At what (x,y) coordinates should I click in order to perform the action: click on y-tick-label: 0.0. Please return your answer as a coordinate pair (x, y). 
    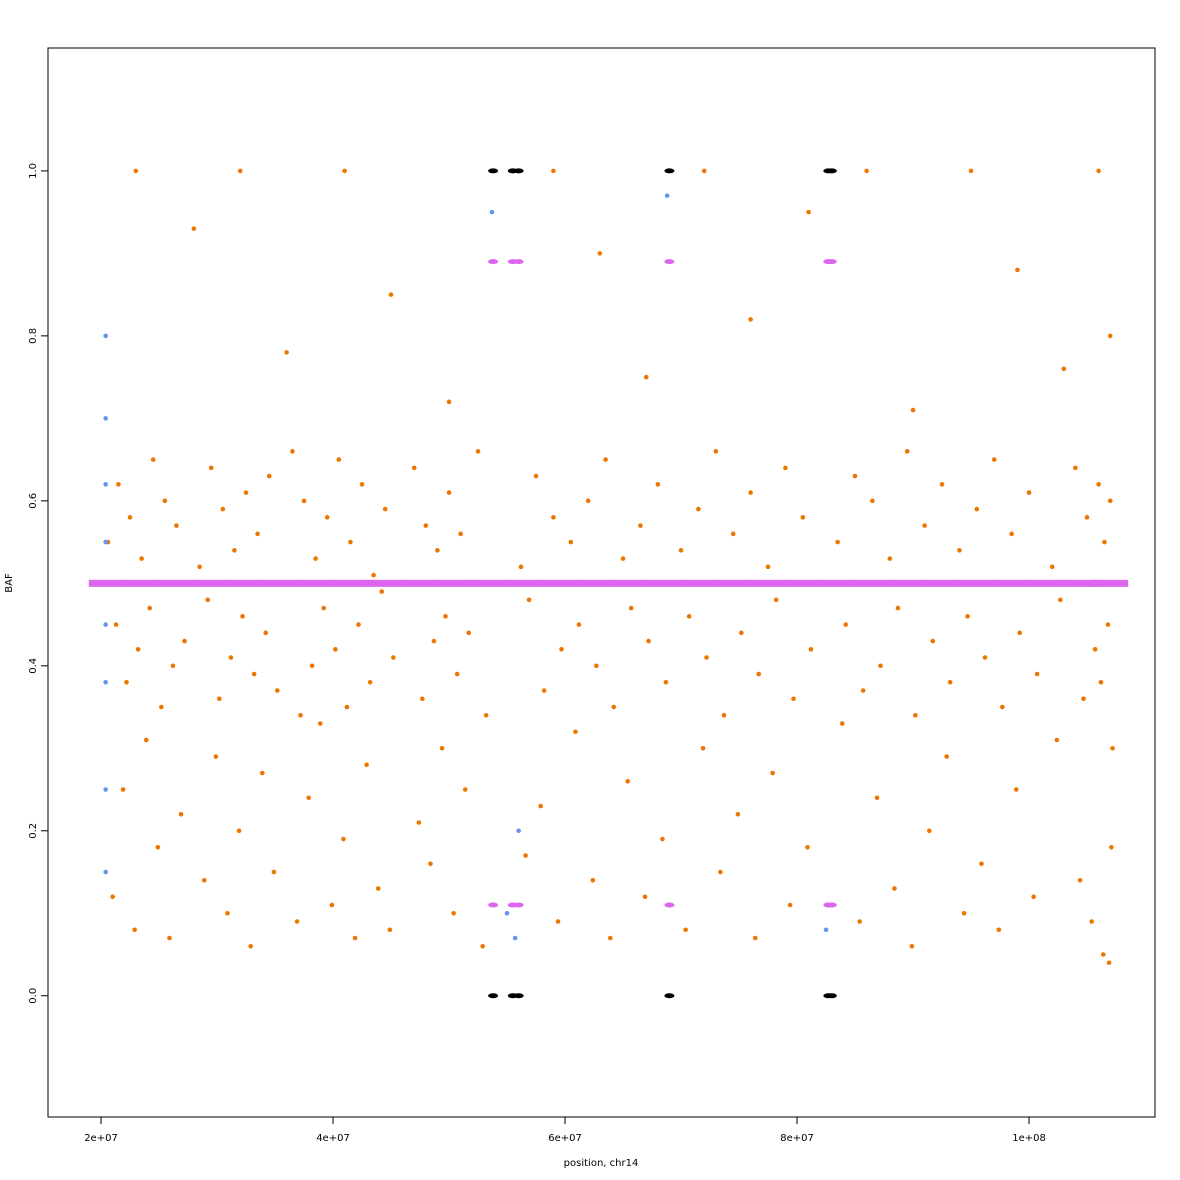
    Looking at the image, I should click on (33, 996).